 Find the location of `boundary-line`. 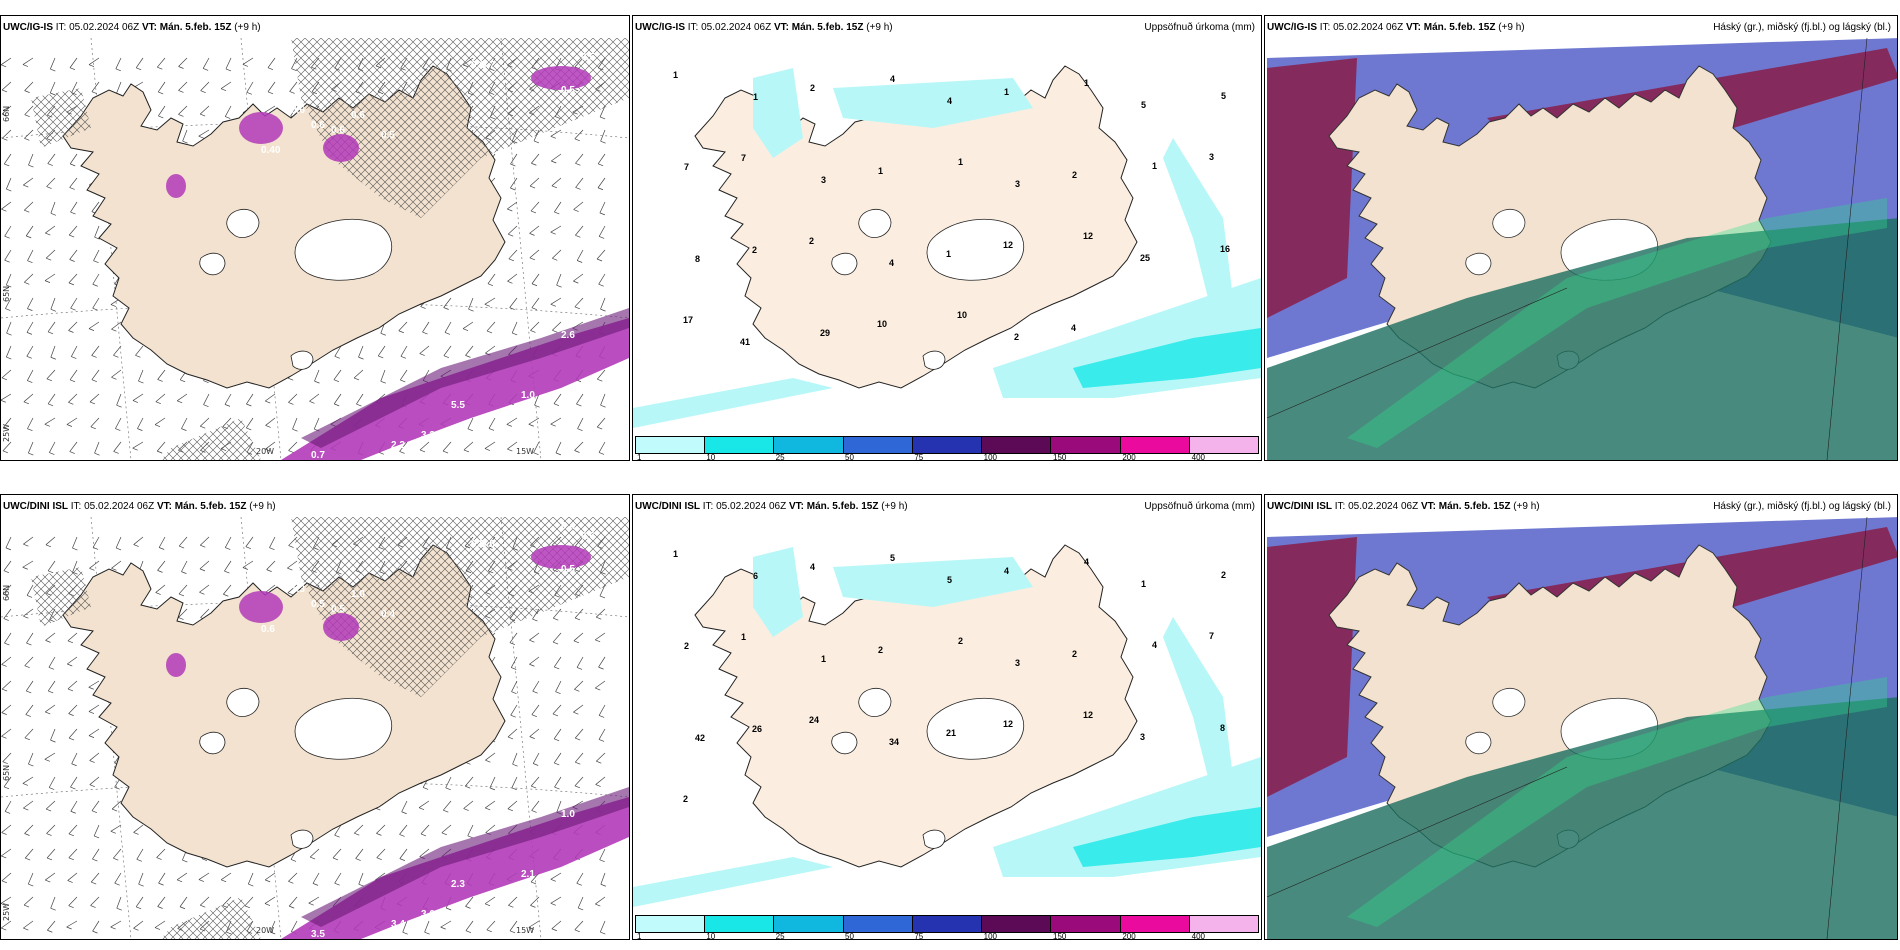

boundary-line is located at coordinates (1417, 353).